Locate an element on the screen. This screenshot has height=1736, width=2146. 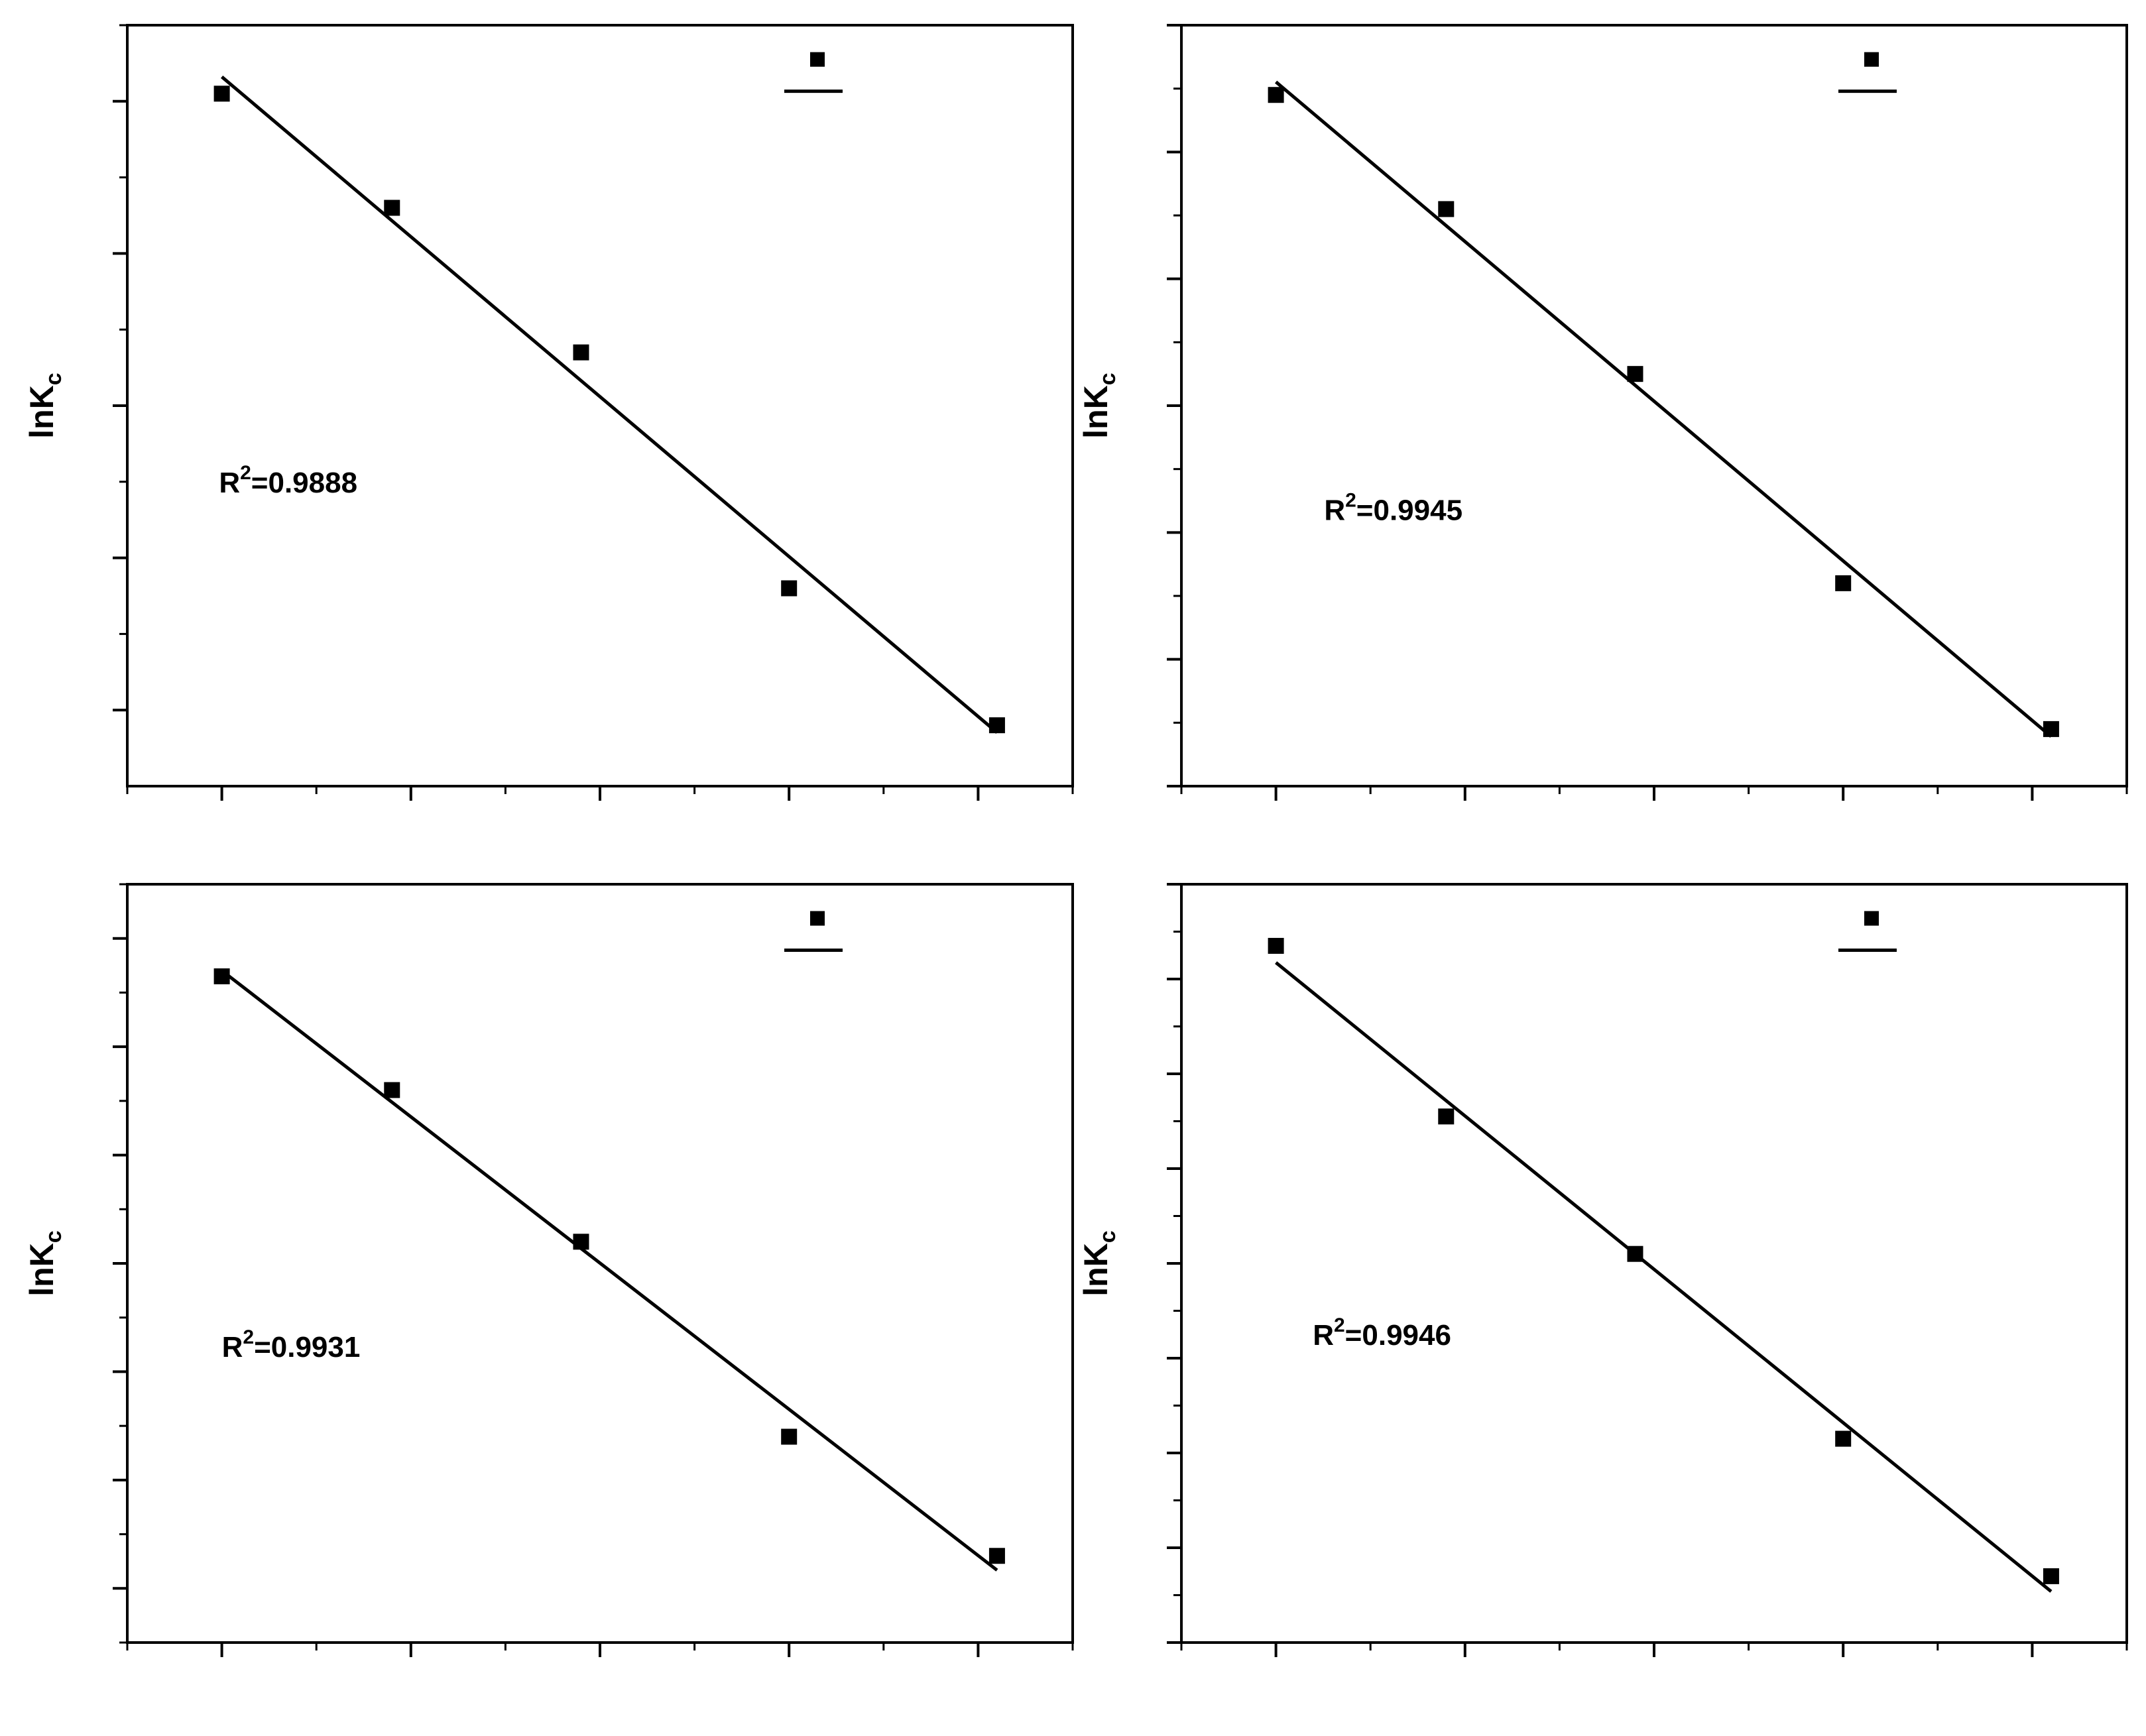
r-squared-value: =0.9946 is located at coordinates (1398, 1335).